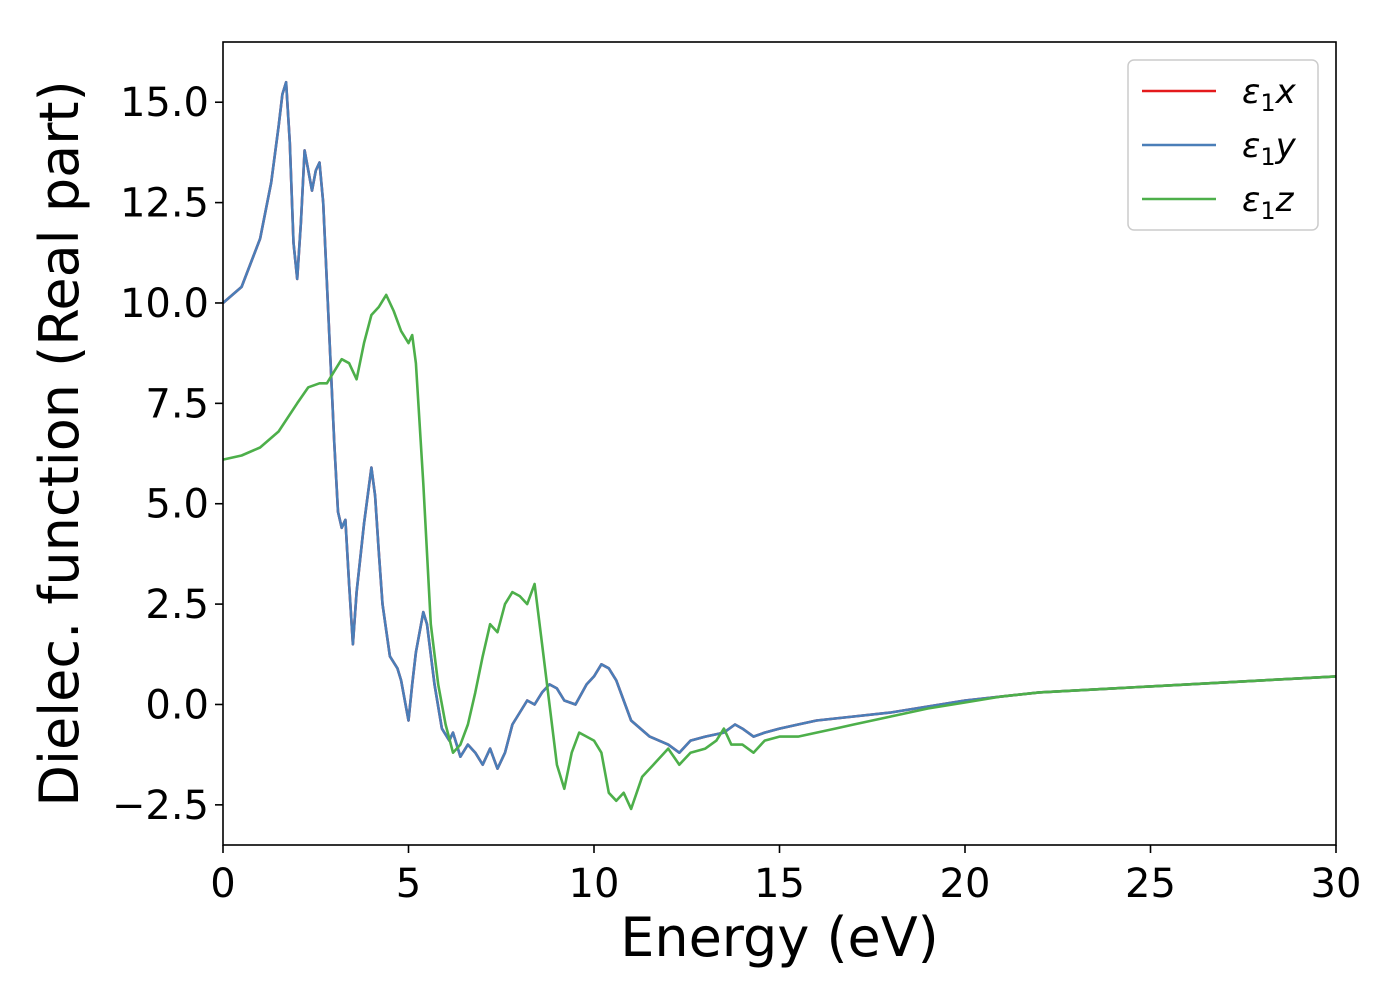 Image resolution: width=1400 pixels, height=1000 pixels. Describe the element at coordinates (1223, 145) in the screenshot. I see `legend-box` at that location.